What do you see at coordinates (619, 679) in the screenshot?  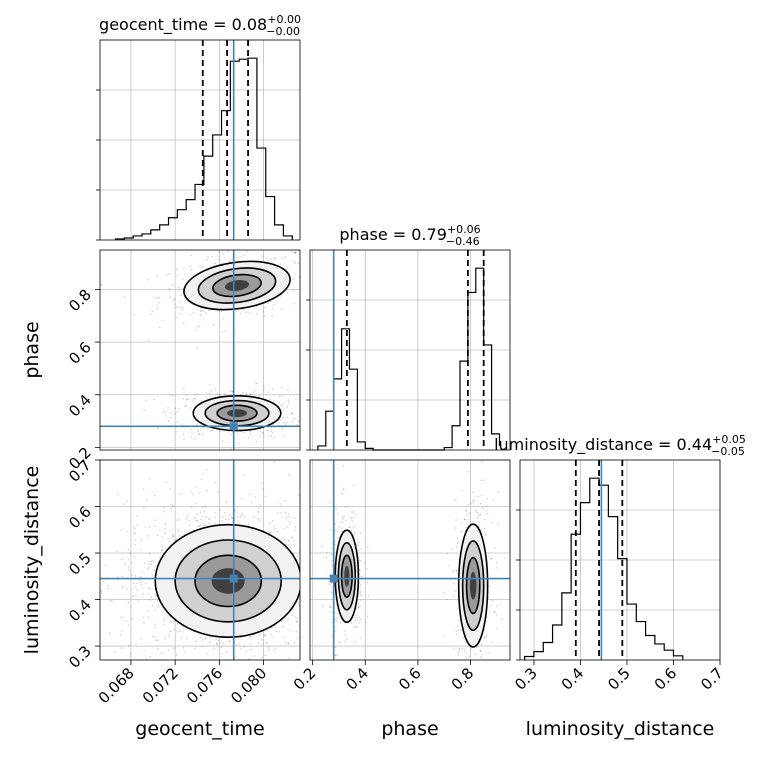 I see `x-tick-label: 0.5` at bounding box center [619, 679].